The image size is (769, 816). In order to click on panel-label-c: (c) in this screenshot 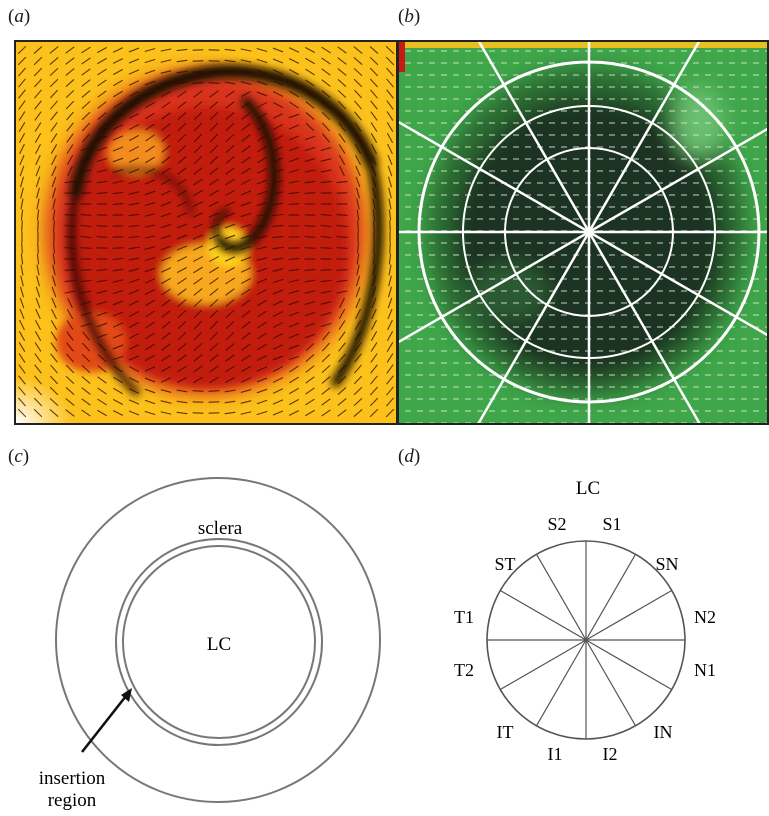, I will do `click(19, 456)`.